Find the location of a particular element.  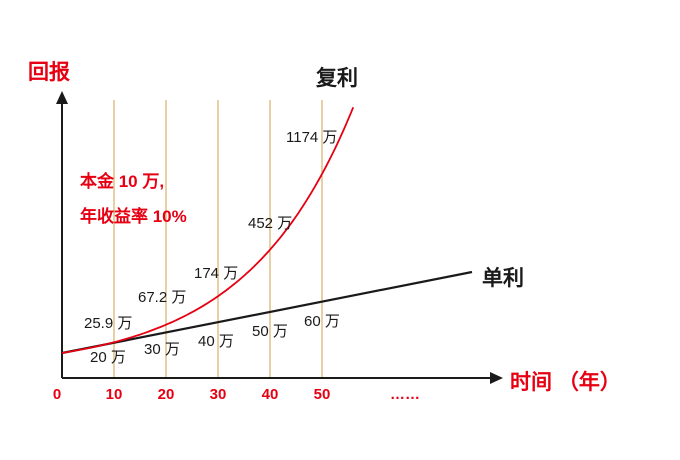

simple-series-label: 单利 is located at coordinates (503, 278).